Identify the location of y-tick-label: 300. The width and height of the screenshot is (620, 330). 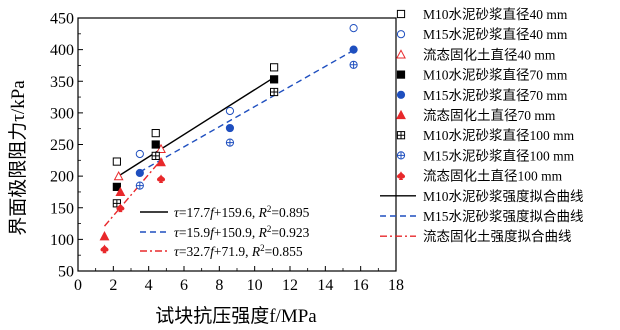
(62, 113).